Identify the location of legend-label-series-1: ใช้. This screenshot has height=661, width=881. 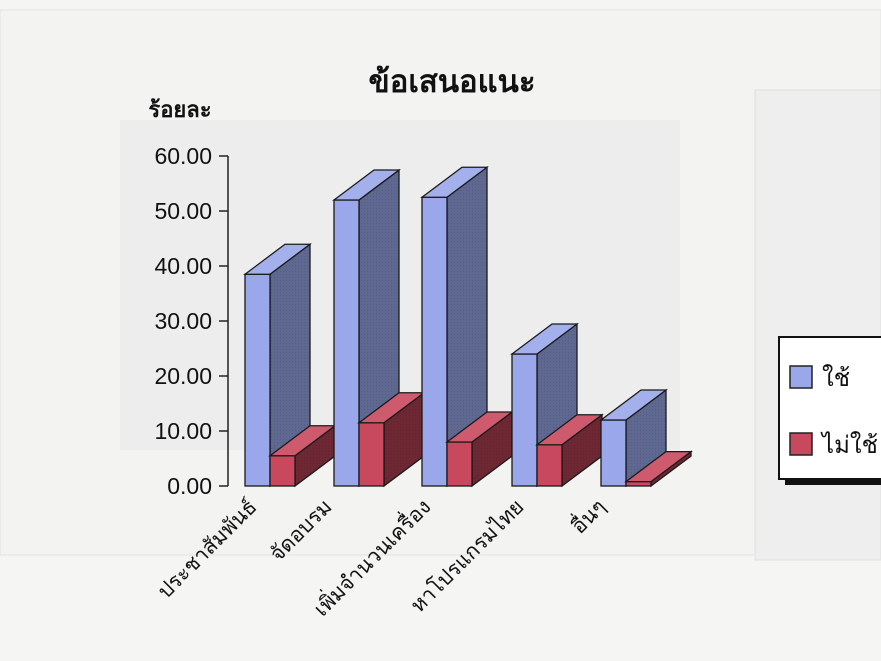
(836, 378).